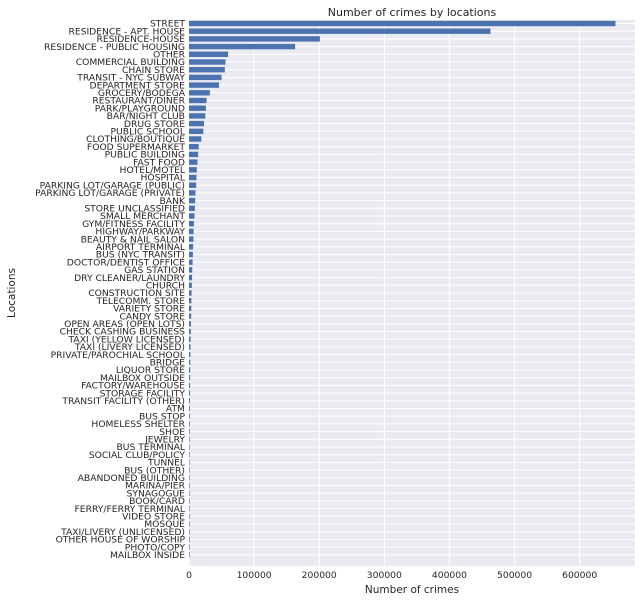 The height and width of the screenshot is (602, 643). I want to click on y-tick-label: GROCERY/BODEGA, so click(142, 93).